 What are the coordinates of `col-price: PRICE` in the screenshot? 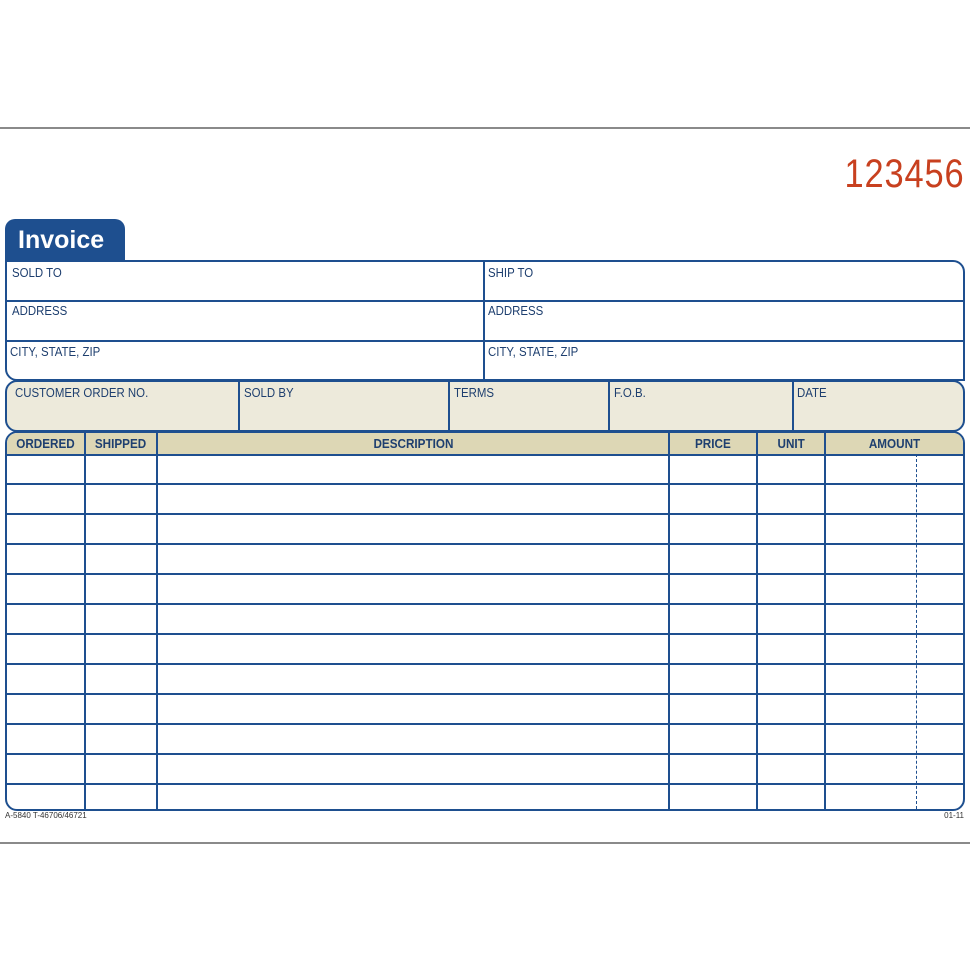 It's located at (713, 443).